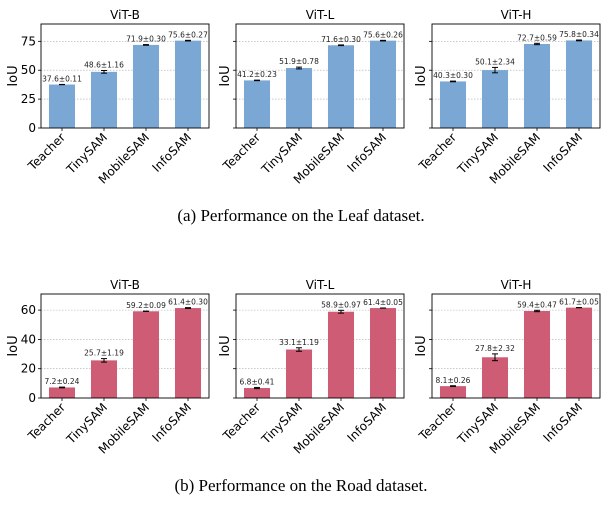  I want to click on data-label: 75.6±0.27, so click(188, 34).